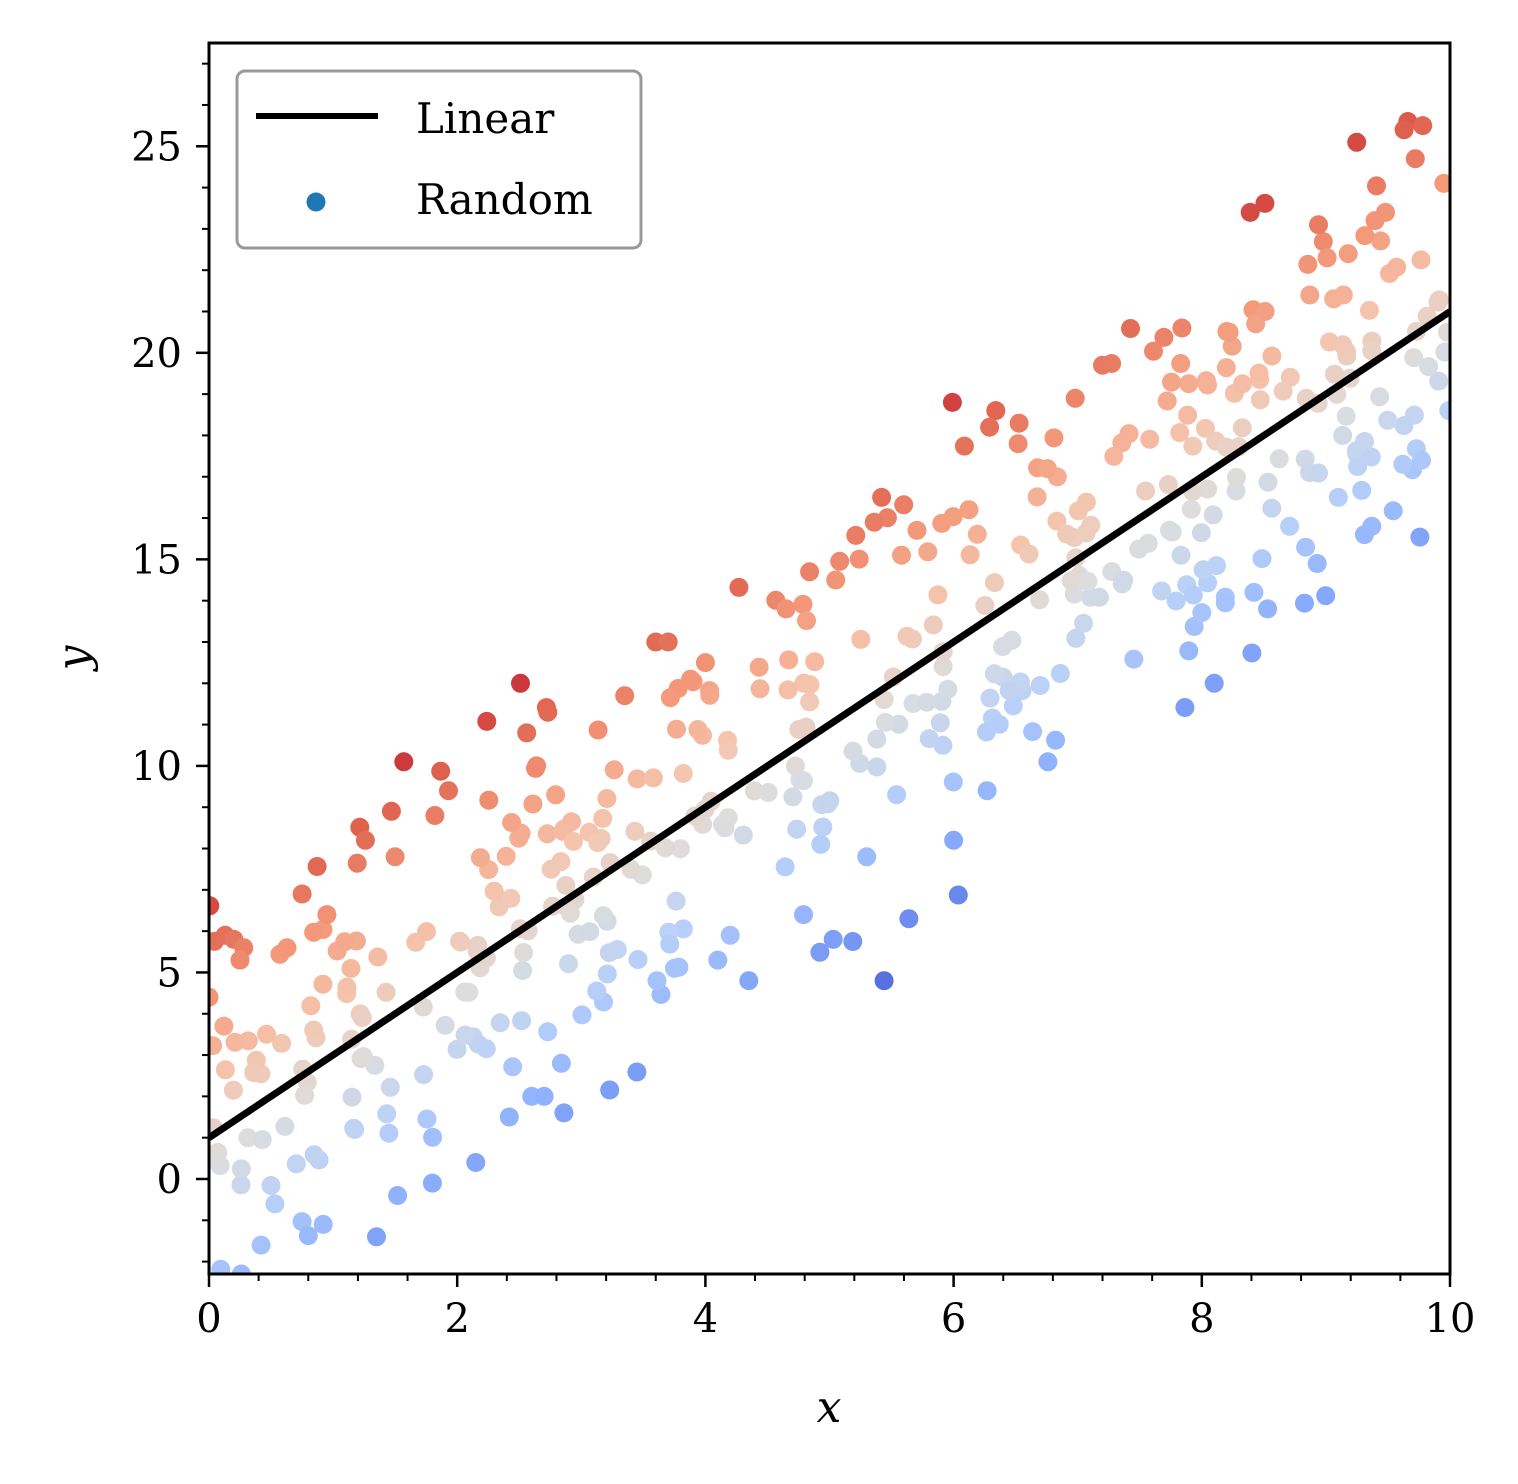 The width and height of the screenshot is (1518, 1484). I want to click on x-tick-label: 10, so click(1450, 1319).